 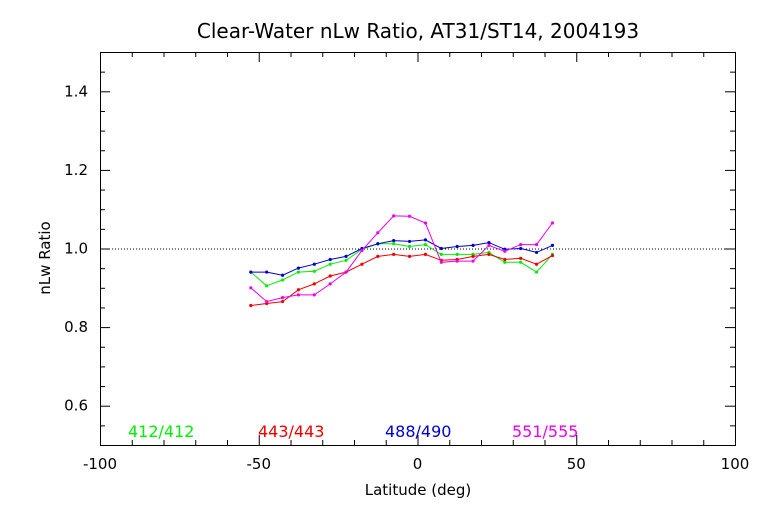 What do you see at coordinates (291, 431) in the screenshot?
I see `legend-entry: 443/443` at bounding box center [291, 431].